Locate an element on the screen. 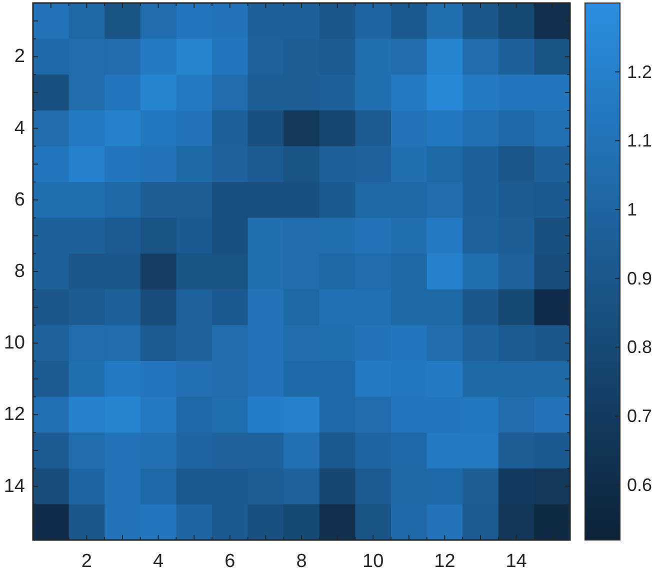 This screenshot has width=655, height=573. y-tick-label: 8 is located at coordinates (19, 271).